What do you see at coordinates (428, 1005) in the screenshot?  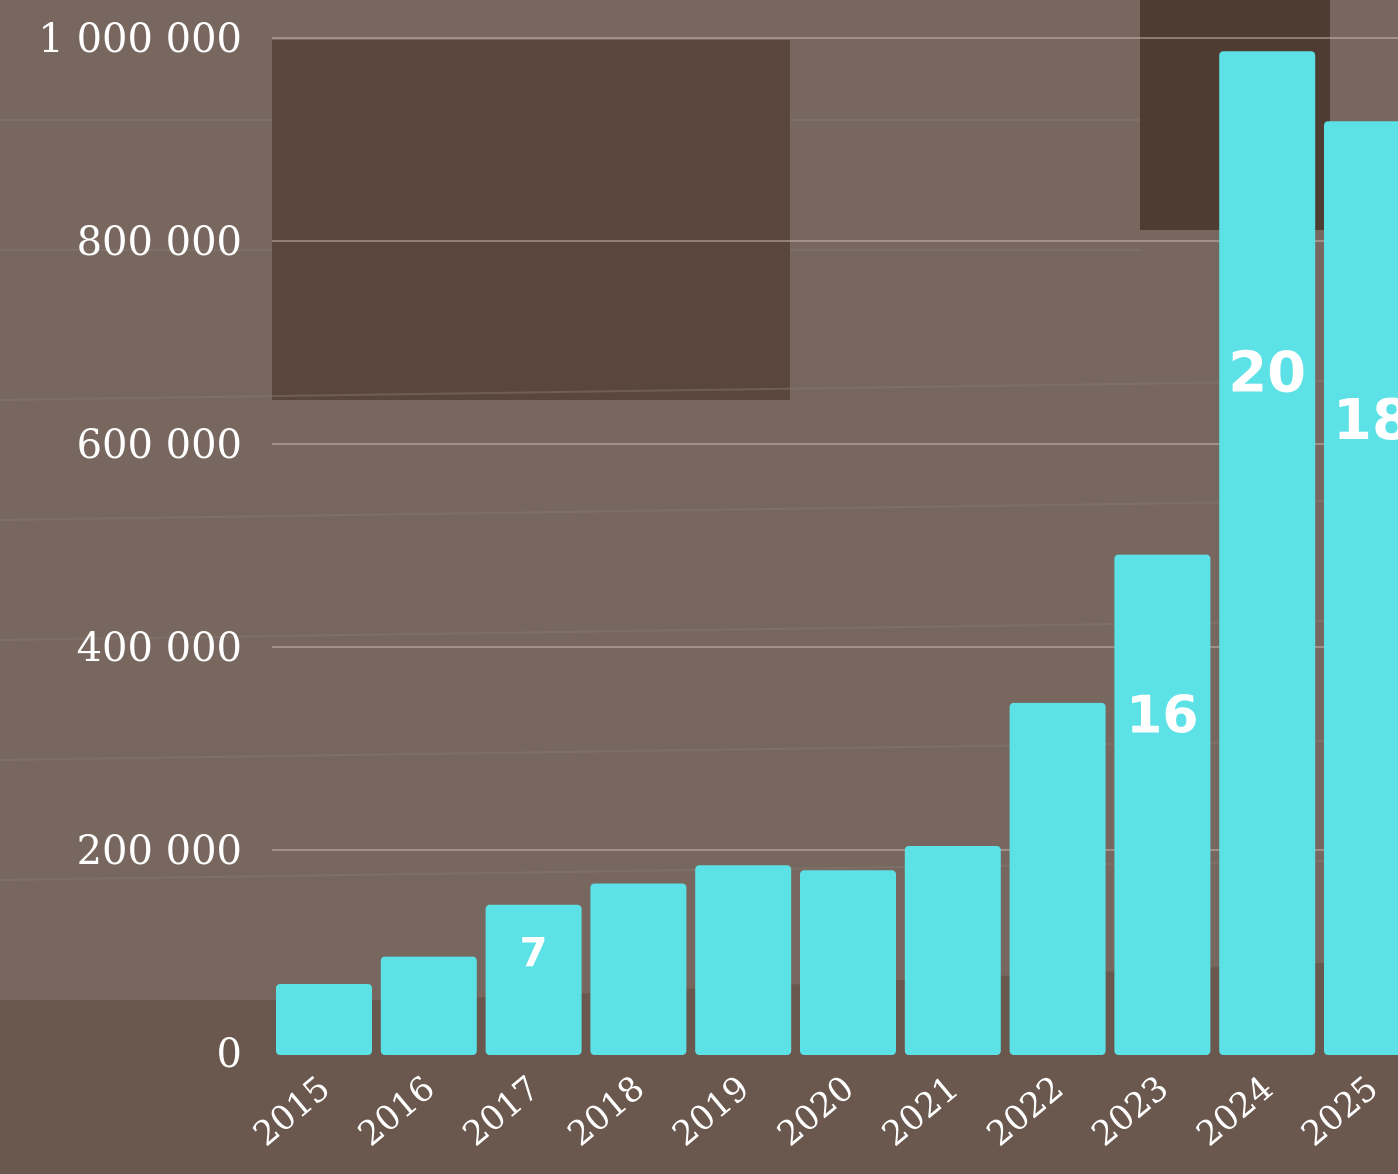 I see `bar-2016` at bounding box center [428, 1005].